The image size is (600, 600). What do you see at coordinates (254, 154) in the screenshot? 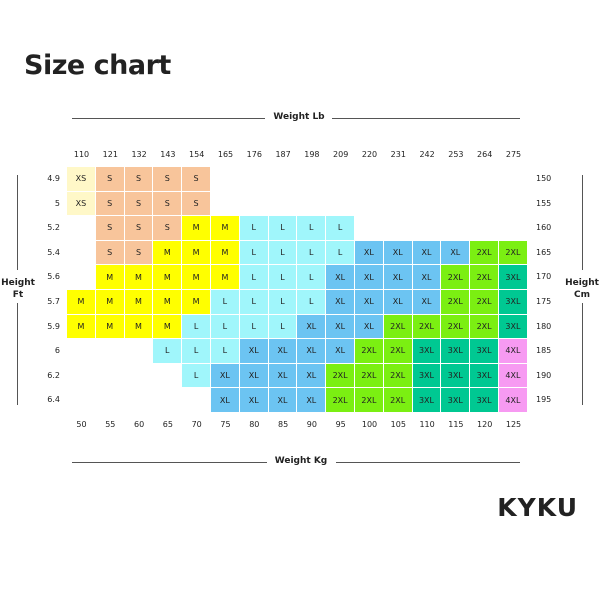
I see `weight-lb-tick: 176` at bounding box center [254, 154].